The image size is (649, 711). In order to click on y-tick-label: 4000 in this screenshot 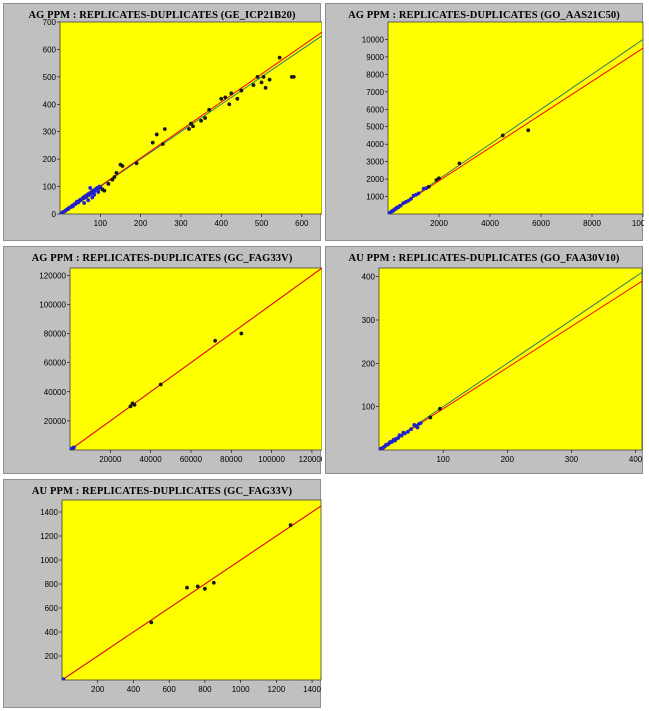, I will do `click(375, 144)`.